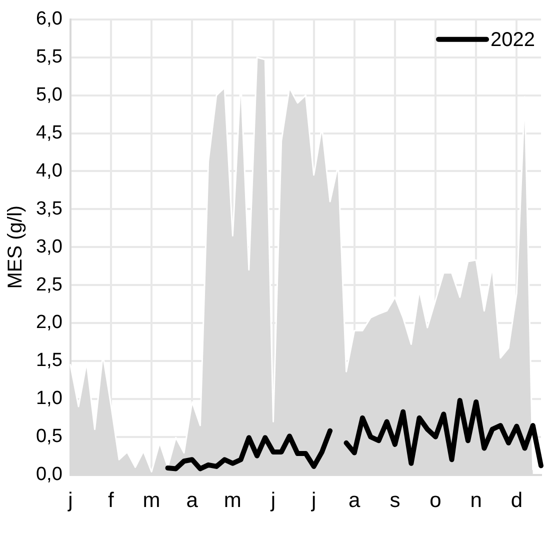  Describe the element at coordinates (49, 361) in the screenshot. I see `y-tick-label: 1,5` at that location.